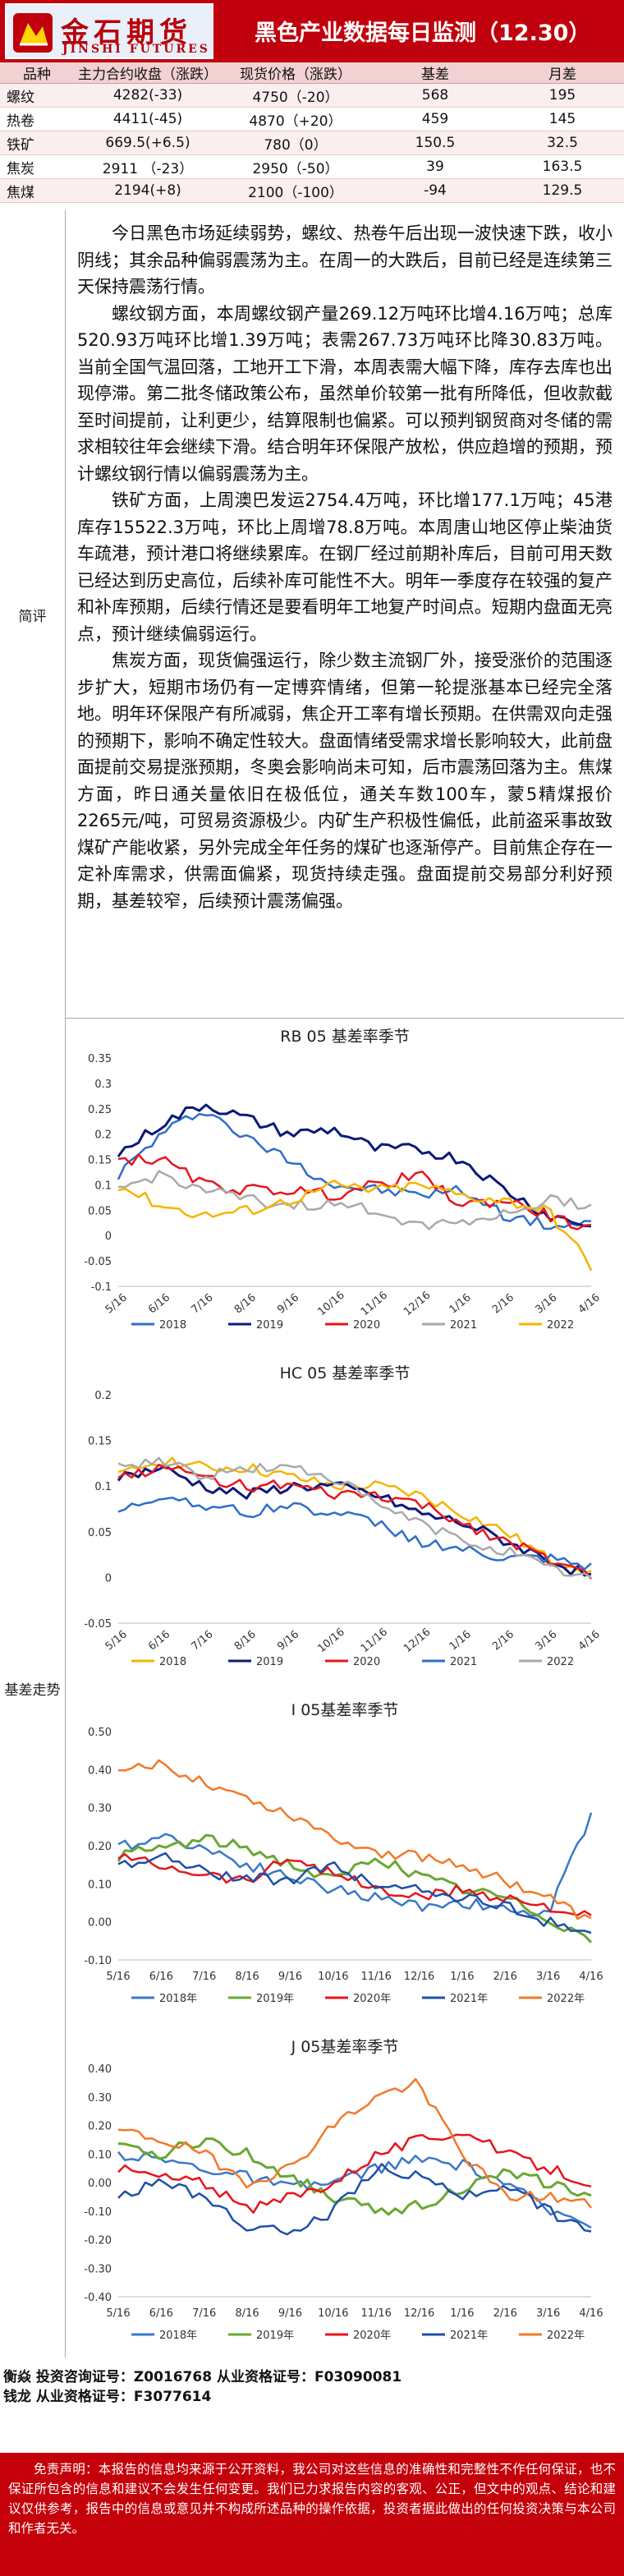 This screenshot has width=624, height=2576. I want to click on chart-title: J 05基差率季节, so click(345, 2047).